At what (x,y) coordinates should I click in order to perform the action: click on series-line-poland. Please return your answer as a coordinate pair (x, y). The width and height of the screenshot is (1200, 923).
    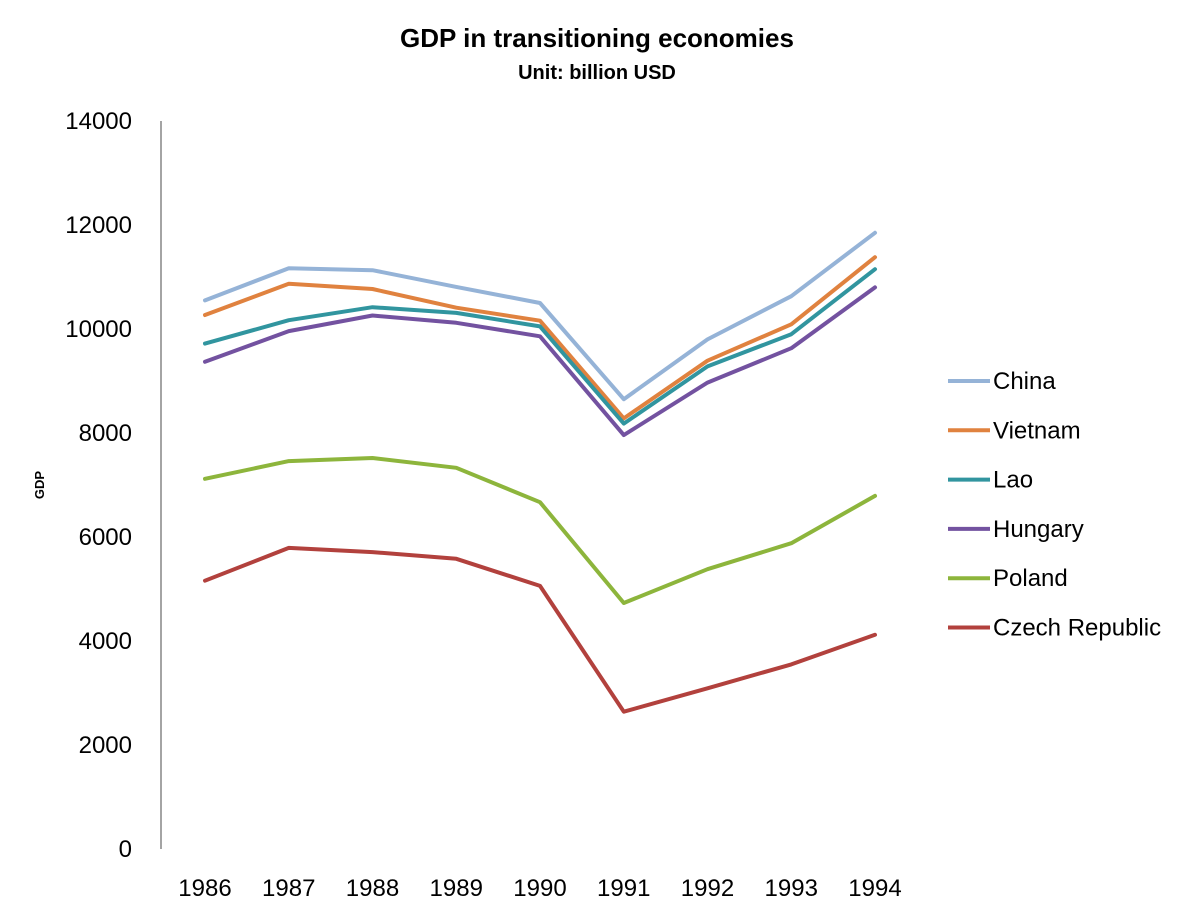
    Looking at the image, I should click on (540, 530).